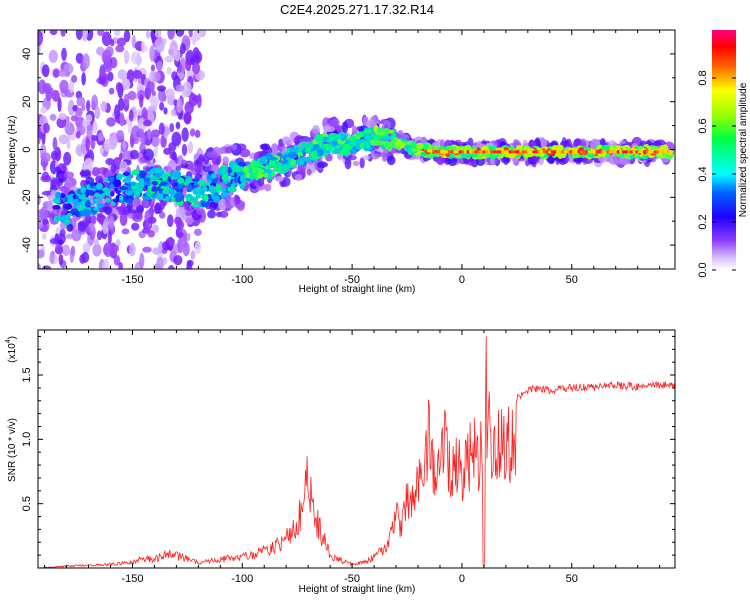  I want to click on snr-ylabel: SNR (10 * v/v), so click(12, 450).